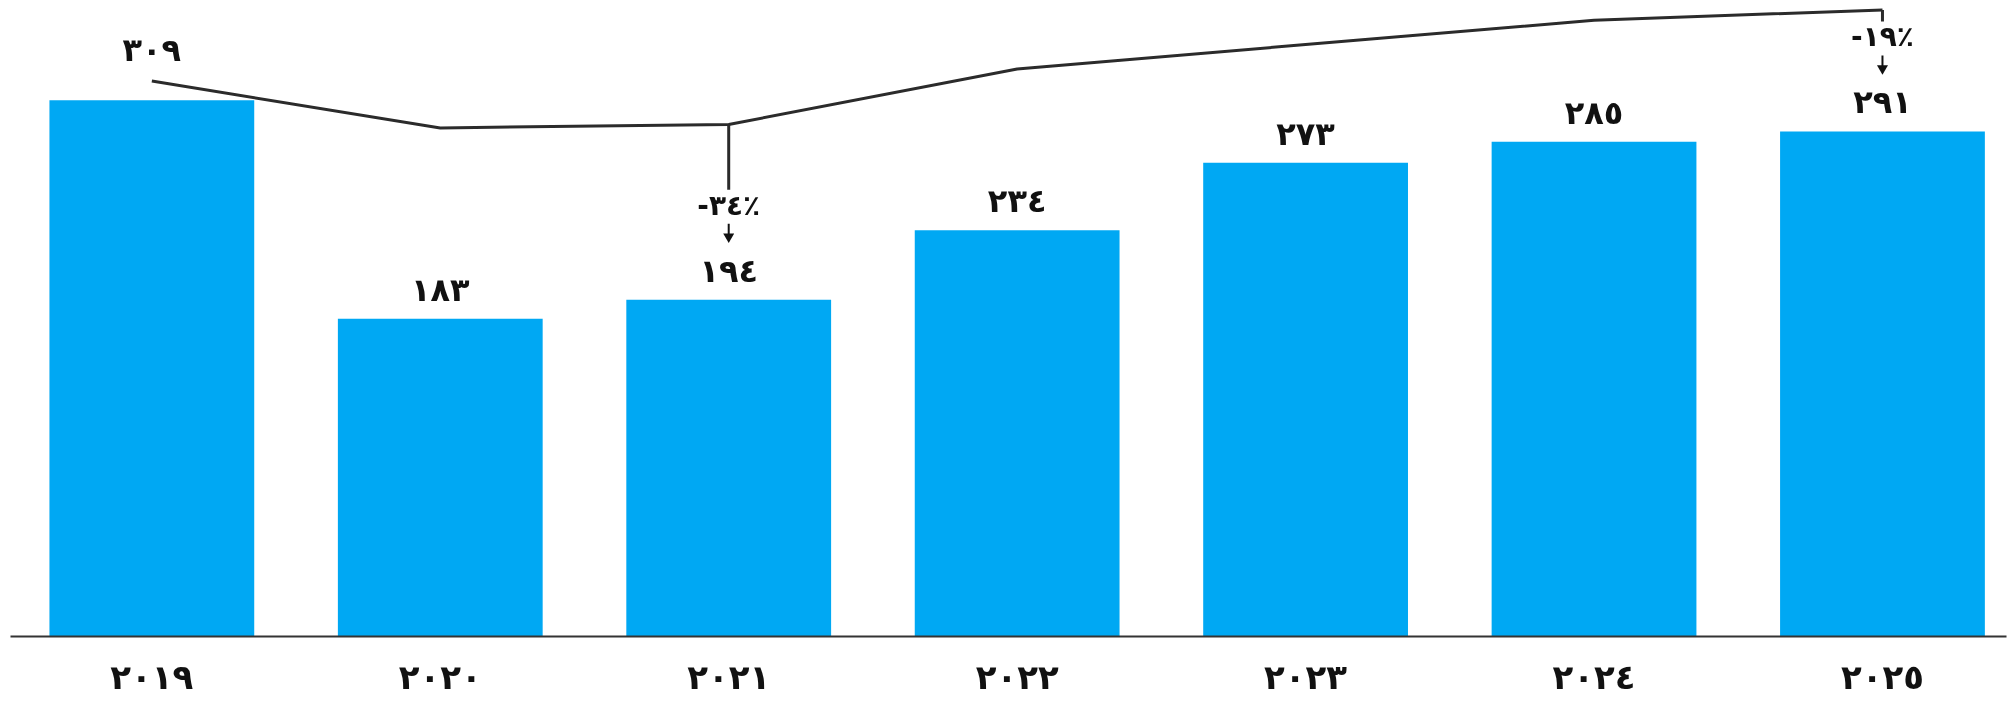  I want to click on data-label: ١٨٣, so click(440, 289).